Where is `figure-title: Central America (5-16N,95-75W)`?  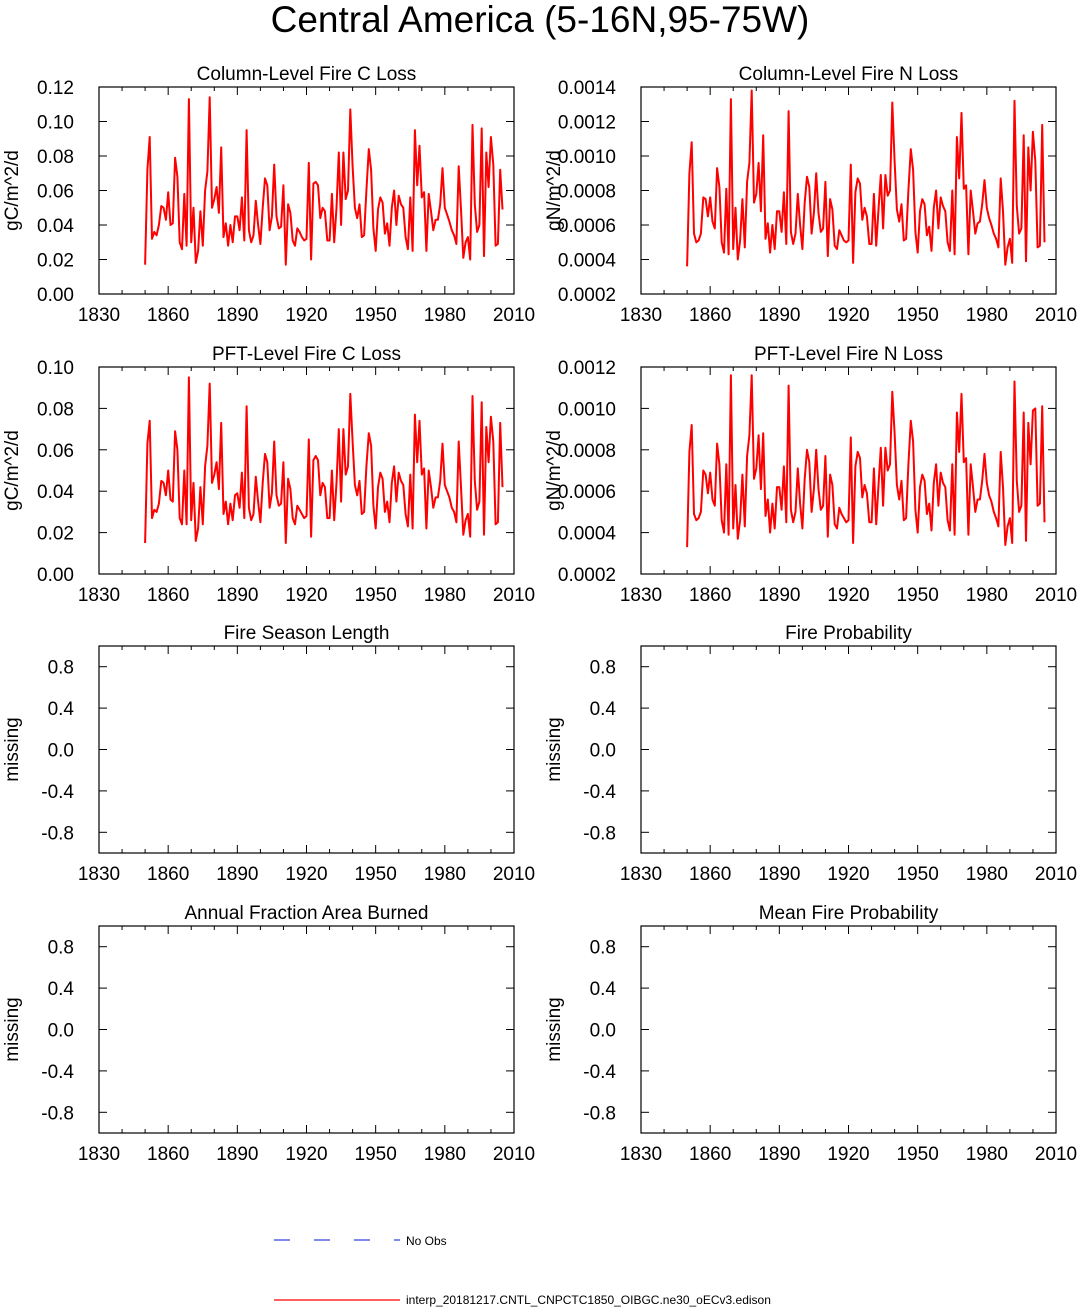 figure-title: Central America (5-16N,95-75W) is located at coordinates (540, 20).